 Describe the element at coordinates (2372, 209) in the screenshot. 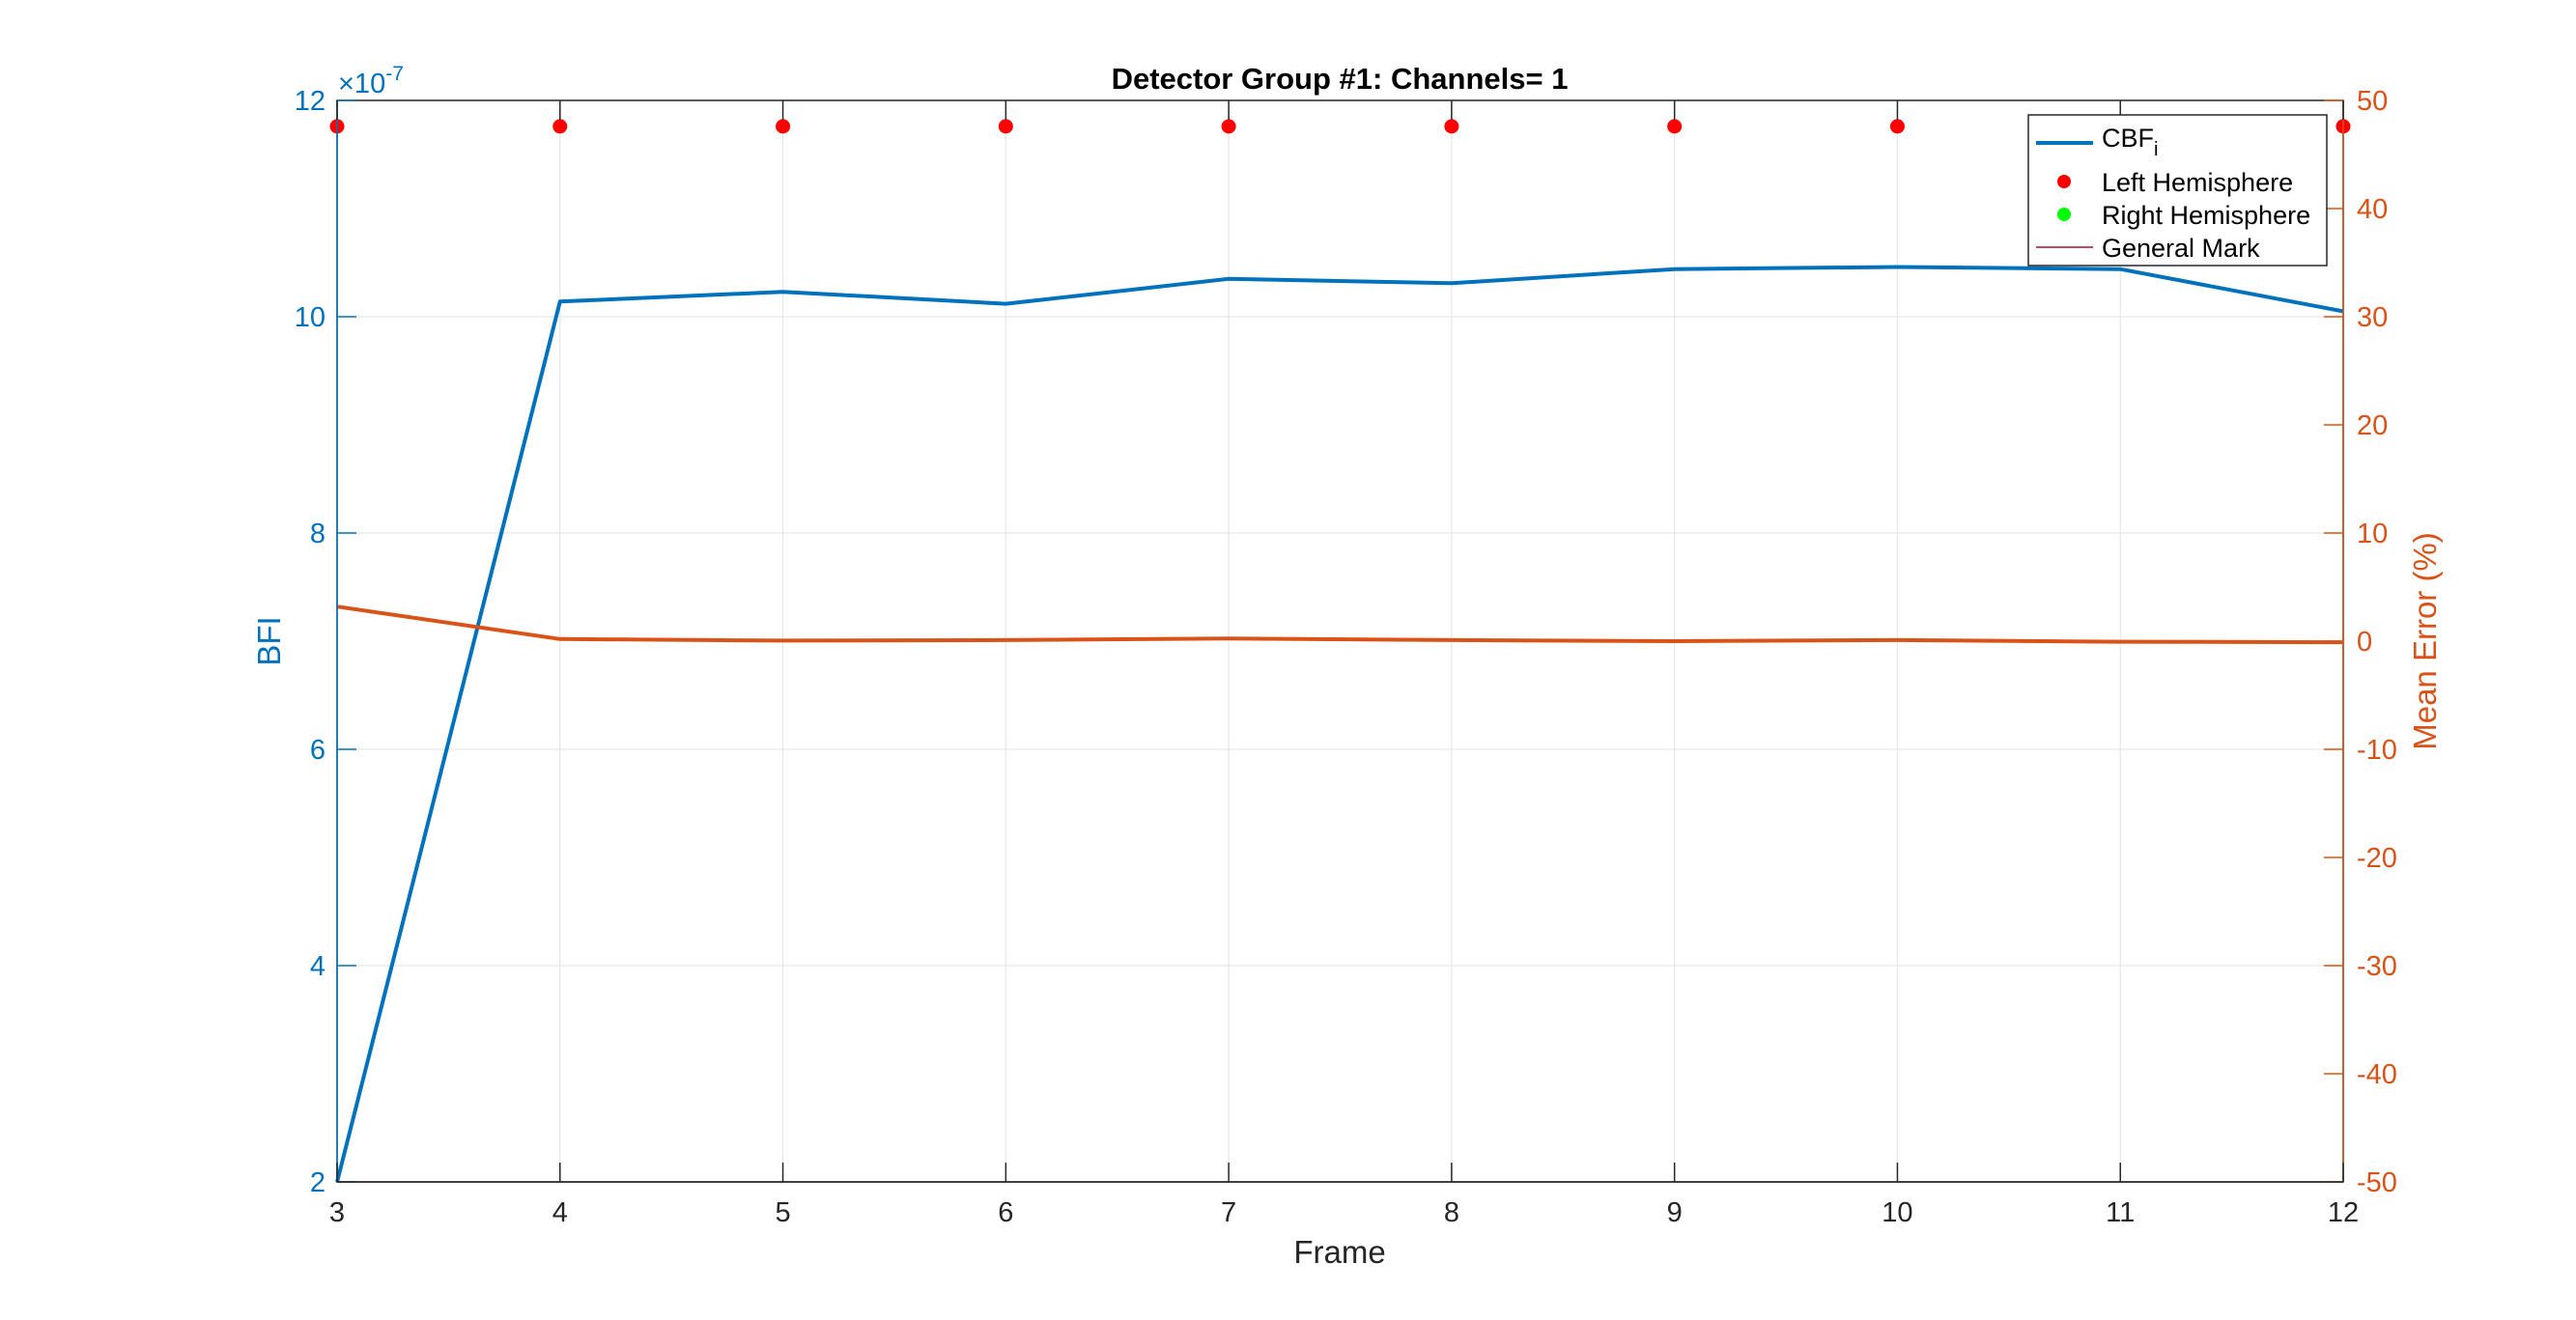

I see `right-axis-tick-label: 40` at that location.